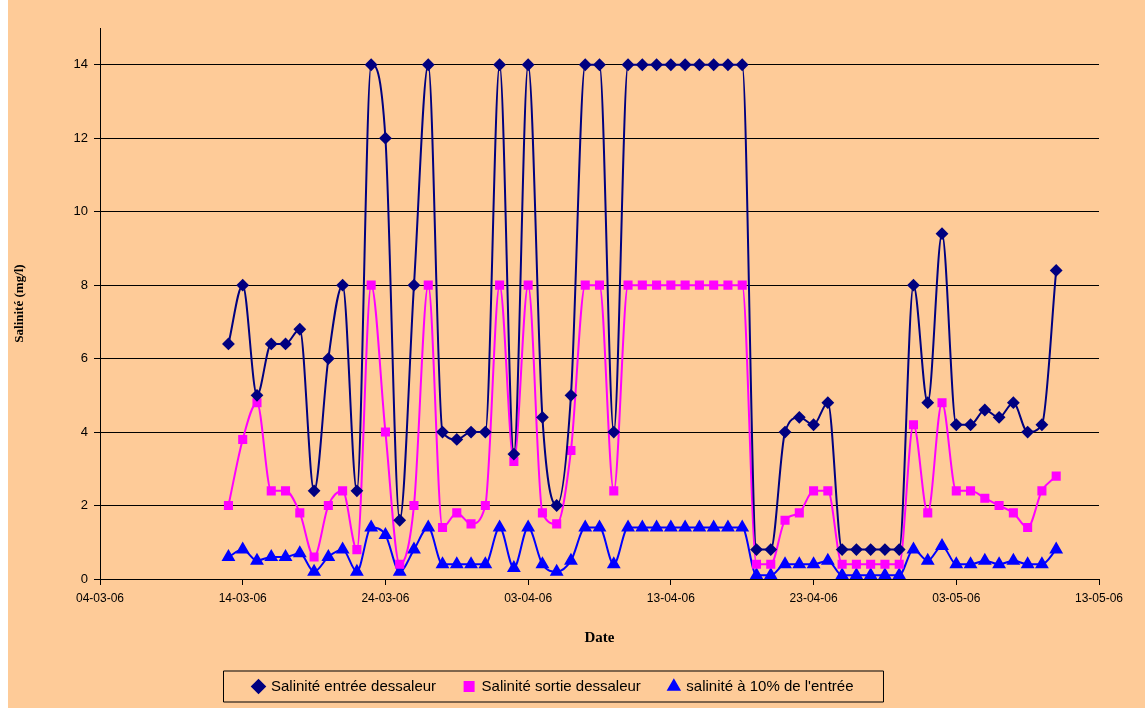 This screenshot has height=708, width=1145. Describe the element at coordinates (770, 685) in the screenshot. I see `legend-label: salinité à 10% de l'entrée` at that location.